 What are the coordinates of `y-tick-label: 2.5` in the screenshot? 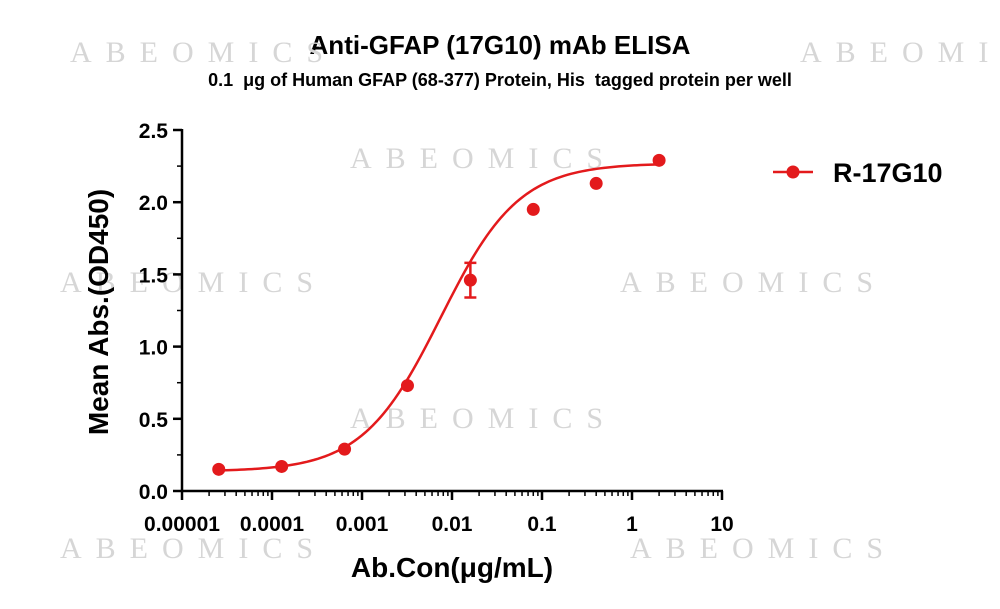 It's located at (154, 131).